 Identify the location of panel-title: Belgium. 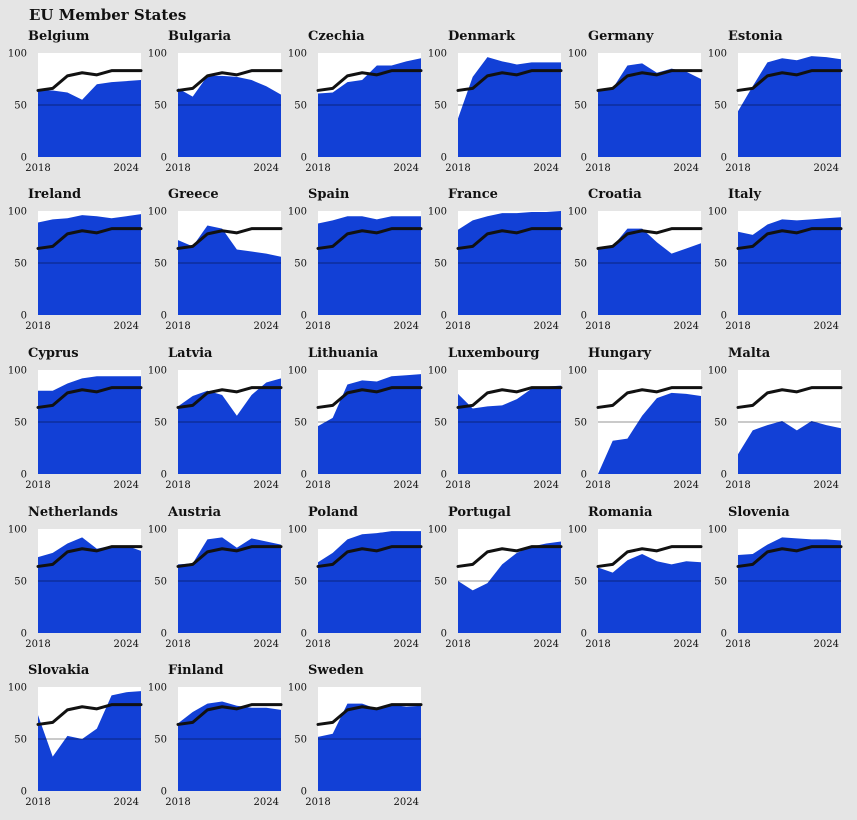
(59, 36).